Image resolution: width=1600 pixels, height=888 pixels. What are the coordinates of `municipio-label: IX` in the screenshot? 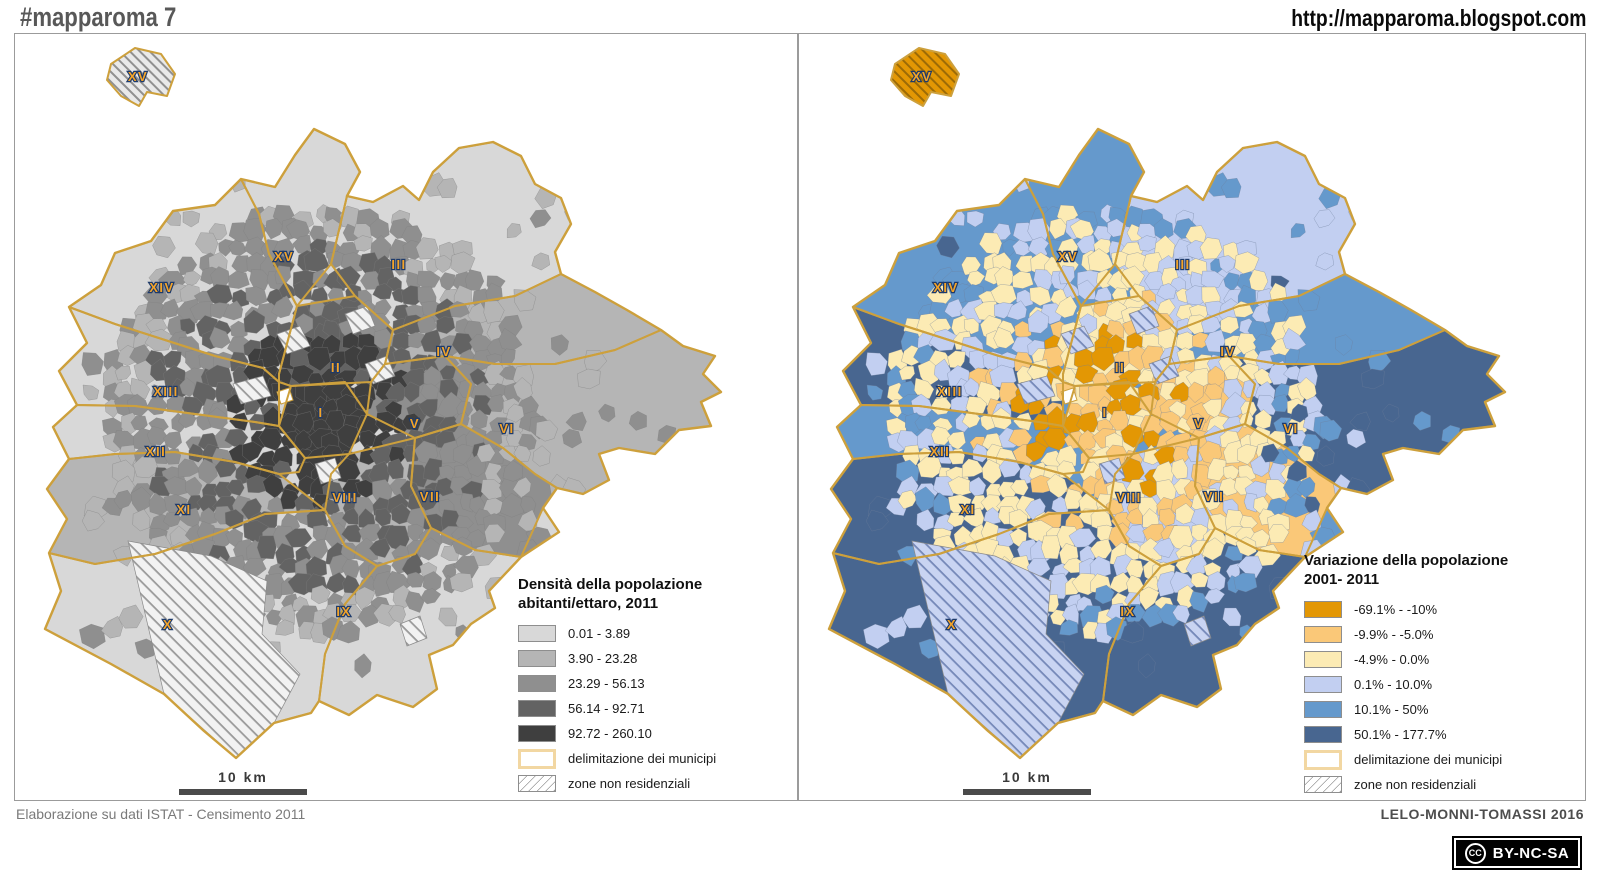 It's located at (1127, 611).